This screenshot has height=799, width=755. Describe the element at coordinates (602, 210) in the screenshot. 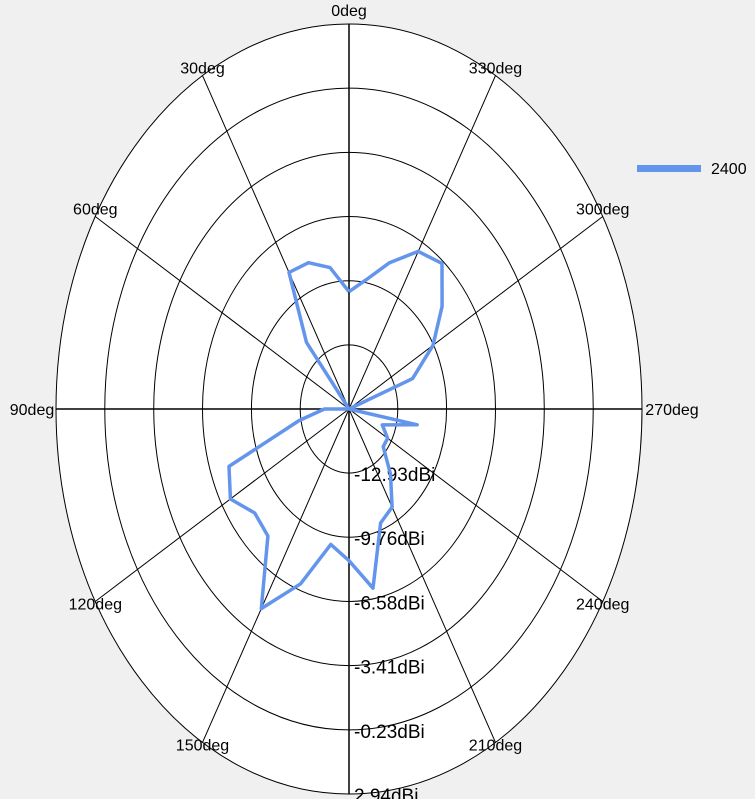

I see `angle-tick-label-300: 300deg` at that location.